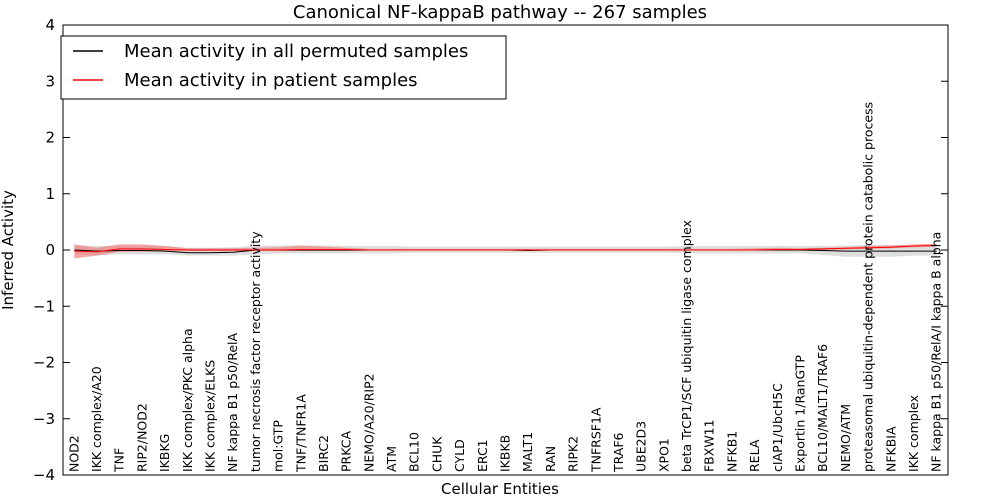 This screenshot has width=1000, height=504. I want to click on category-label: RELA, so click(754, 455).